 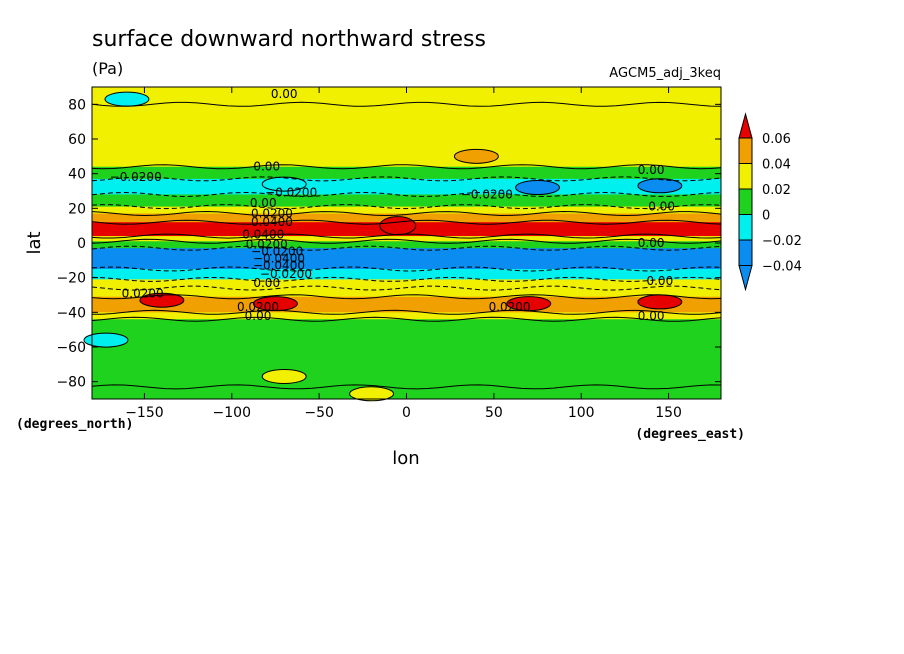 I want to click on x-tick-label: −100, so click(x=232, y=413).